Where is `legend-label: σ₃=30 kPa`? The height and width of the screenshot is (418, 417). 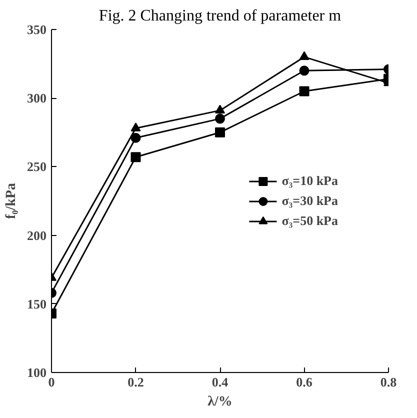 legend-label: σ₃=30 kPa is located at coordinates (310, 200).